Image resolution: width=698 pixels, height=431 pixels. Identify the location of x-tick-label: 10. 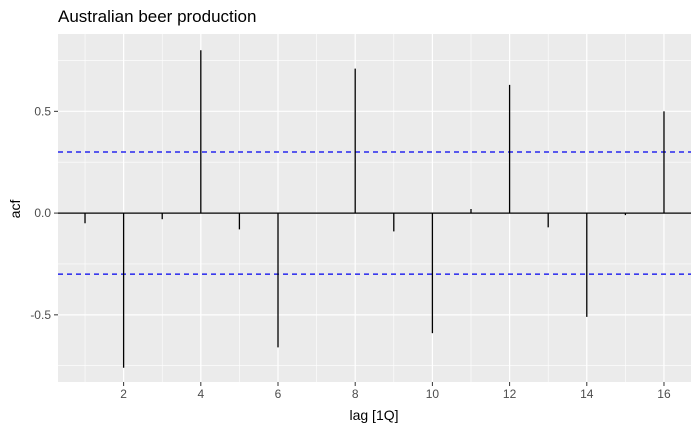
(433, 394).